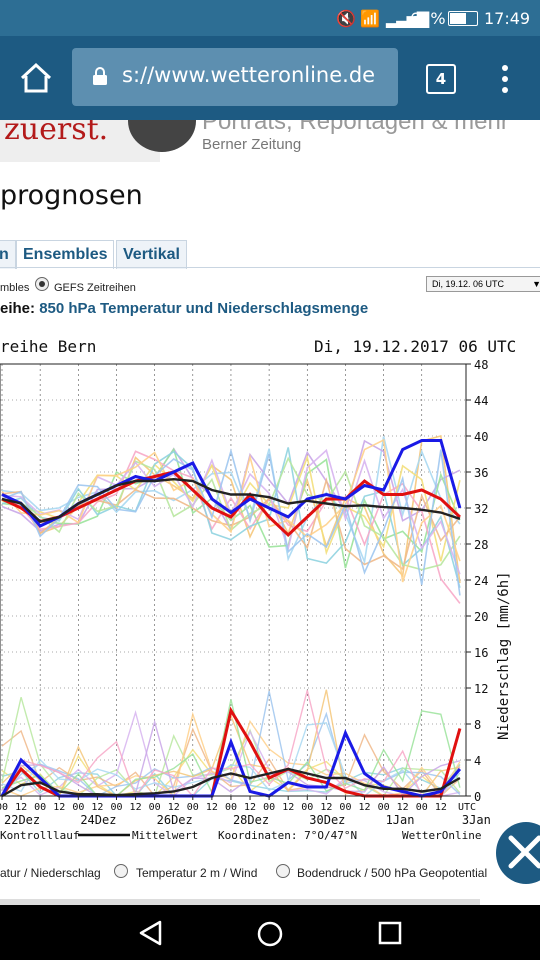 The width and height of the screenshot is (540, 960). I want to click on chart-title-left: reihe Bern, so click(48, 346).